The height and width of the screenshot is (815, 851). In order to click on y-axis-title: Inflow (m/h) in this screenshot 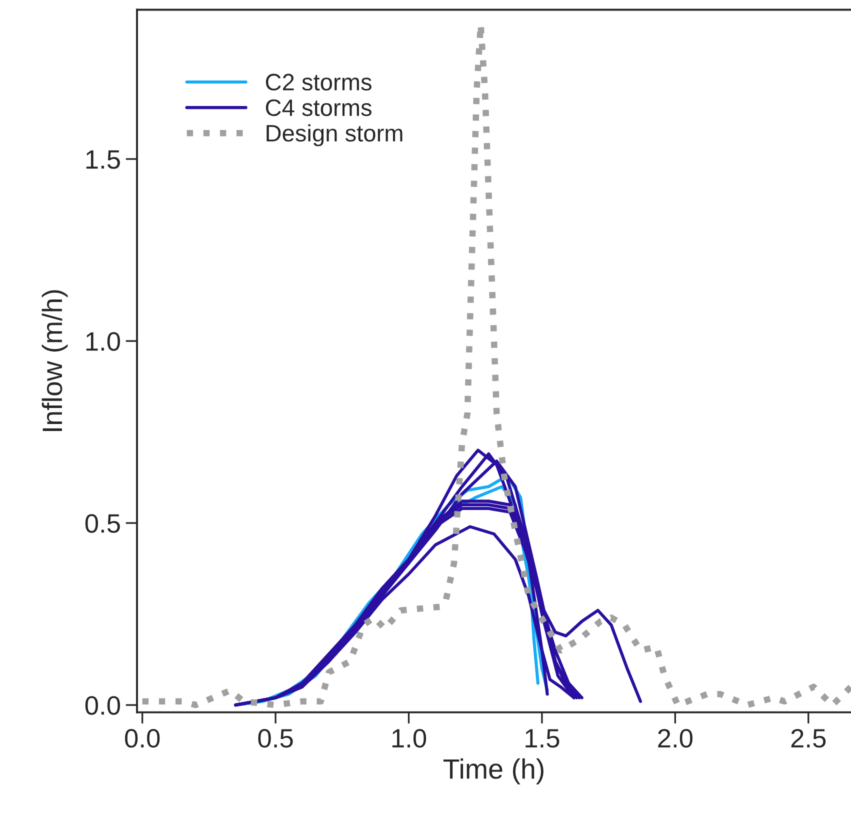, I will do `click(55, 361)`.